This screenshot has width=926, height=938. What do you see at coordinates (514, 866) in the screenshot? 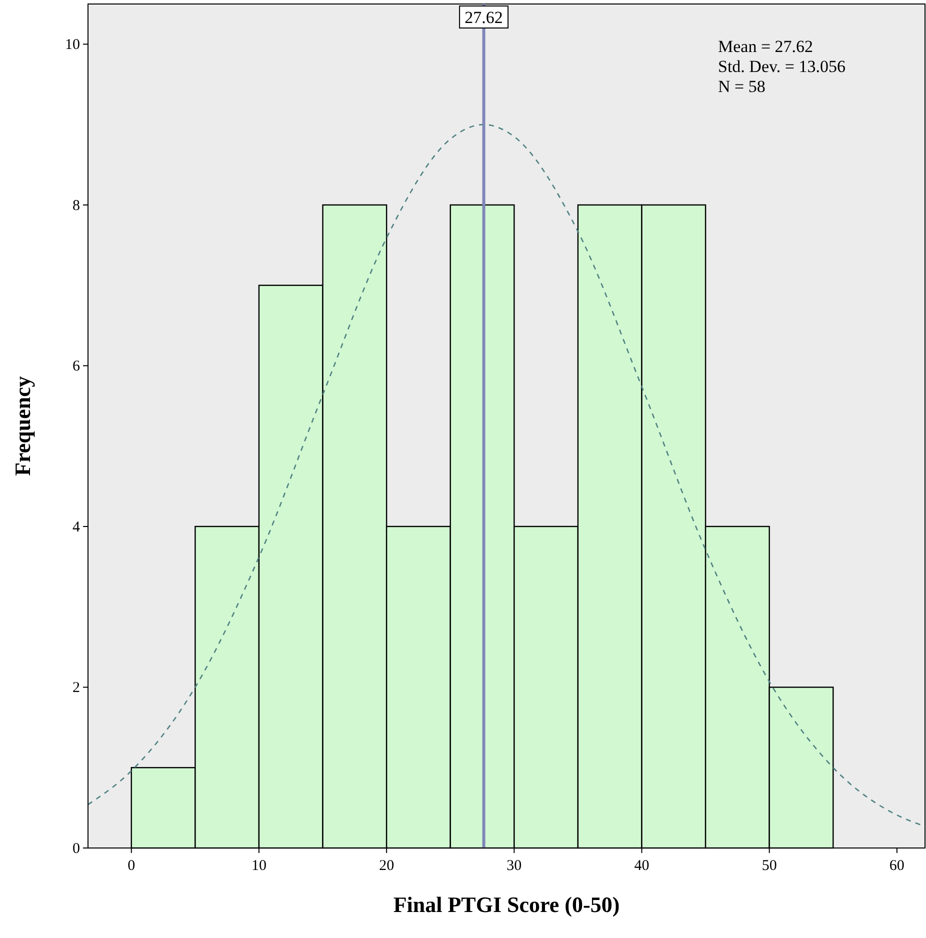
I see `x-tick-label: 30` at bounding box center [514, 866].